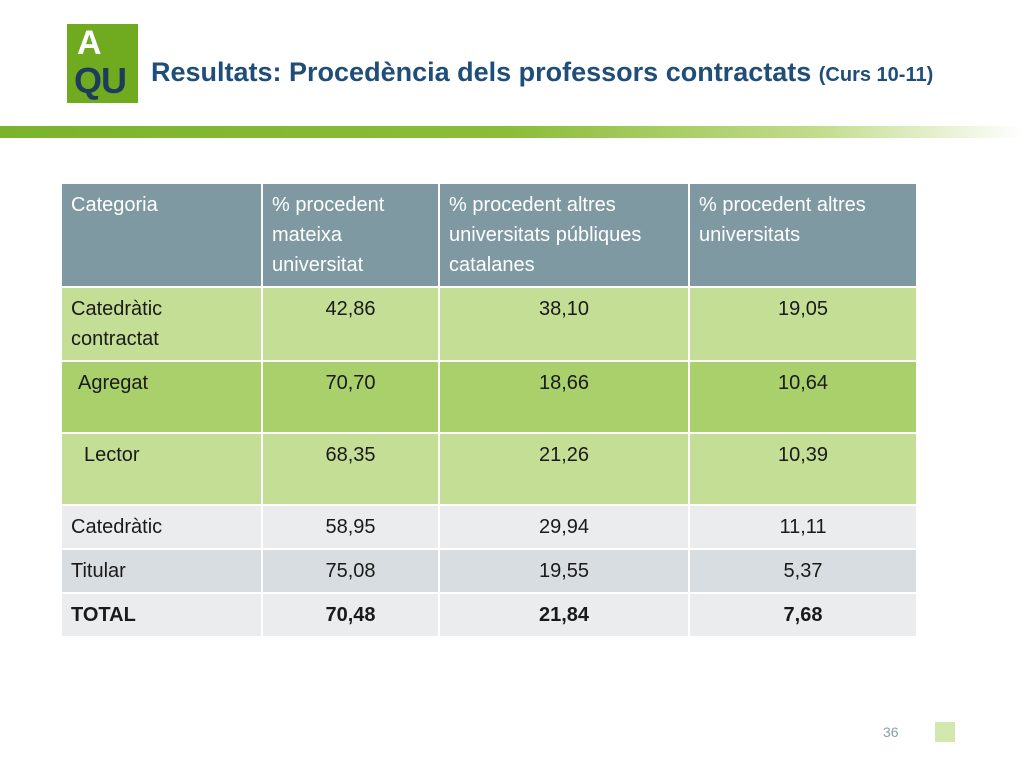  What do you see at coordinates (803, 615) in the screenshot?
I see `cell-altres: 7,68` at bounding box center [803, 615].